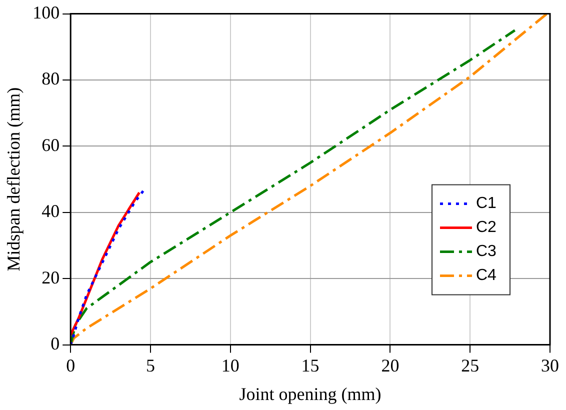 This screenshot has width=566, height=410. Describe the element at coordinates (470, 365) in the screenshot. I see `x-tick-label: 25` at that location.